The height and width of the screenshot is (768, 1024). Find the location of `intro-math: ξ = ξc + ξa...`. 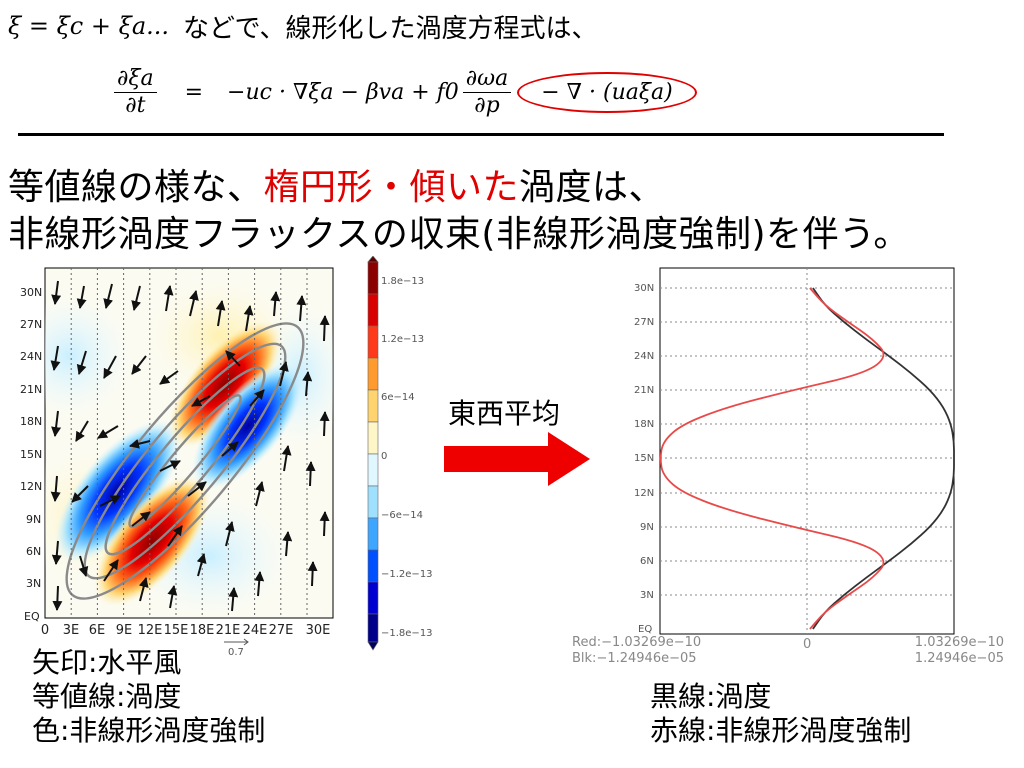

intro-math: ξ = ξc + ξa... is located at coordinates (89, 26).